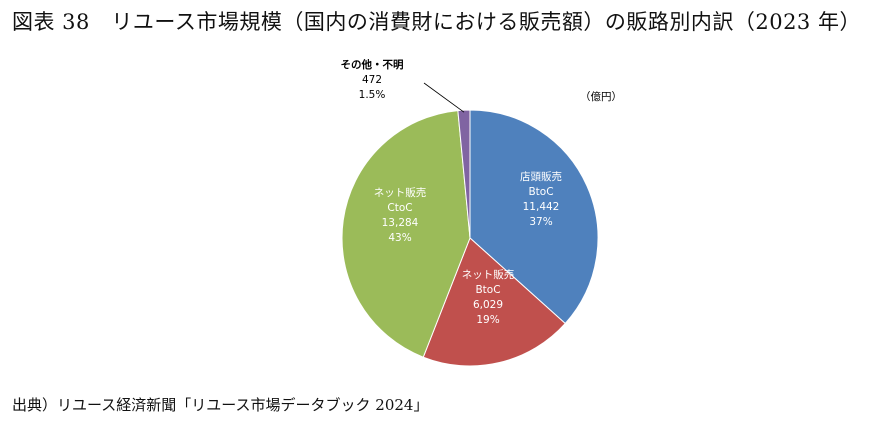 Image resolution: width=870 pixels, height=424 pixels. I want to click on slice-label: その他・不明, so click(372, 64).